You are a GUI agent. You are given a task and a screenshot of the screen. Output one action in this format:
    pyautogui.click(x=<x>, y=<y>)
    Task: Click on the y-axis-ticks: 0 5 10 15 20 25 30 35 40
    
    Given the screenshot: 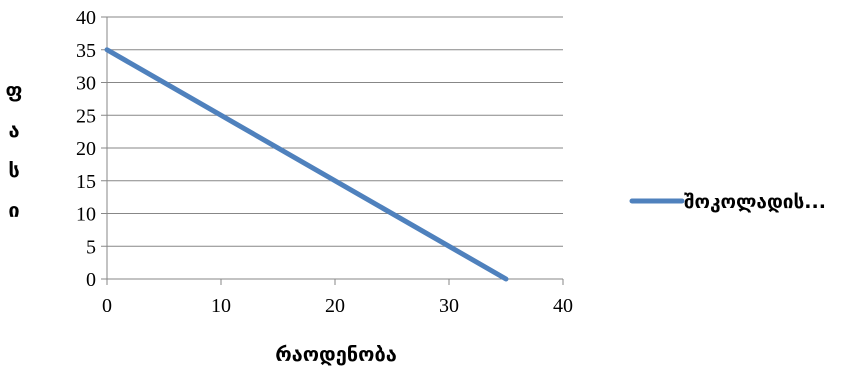 What is the action you would take?
    pyautogui.click(x=91, y=149)
    